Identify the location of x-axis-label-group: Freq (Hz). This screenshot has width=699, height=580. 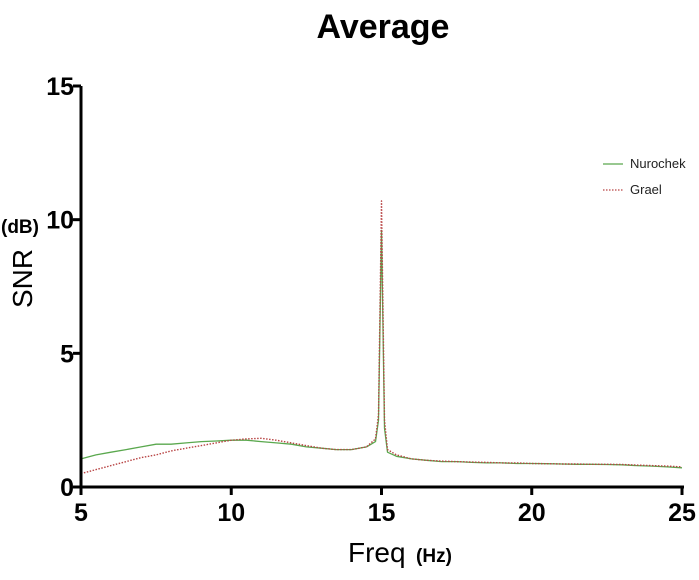
(400, 552).